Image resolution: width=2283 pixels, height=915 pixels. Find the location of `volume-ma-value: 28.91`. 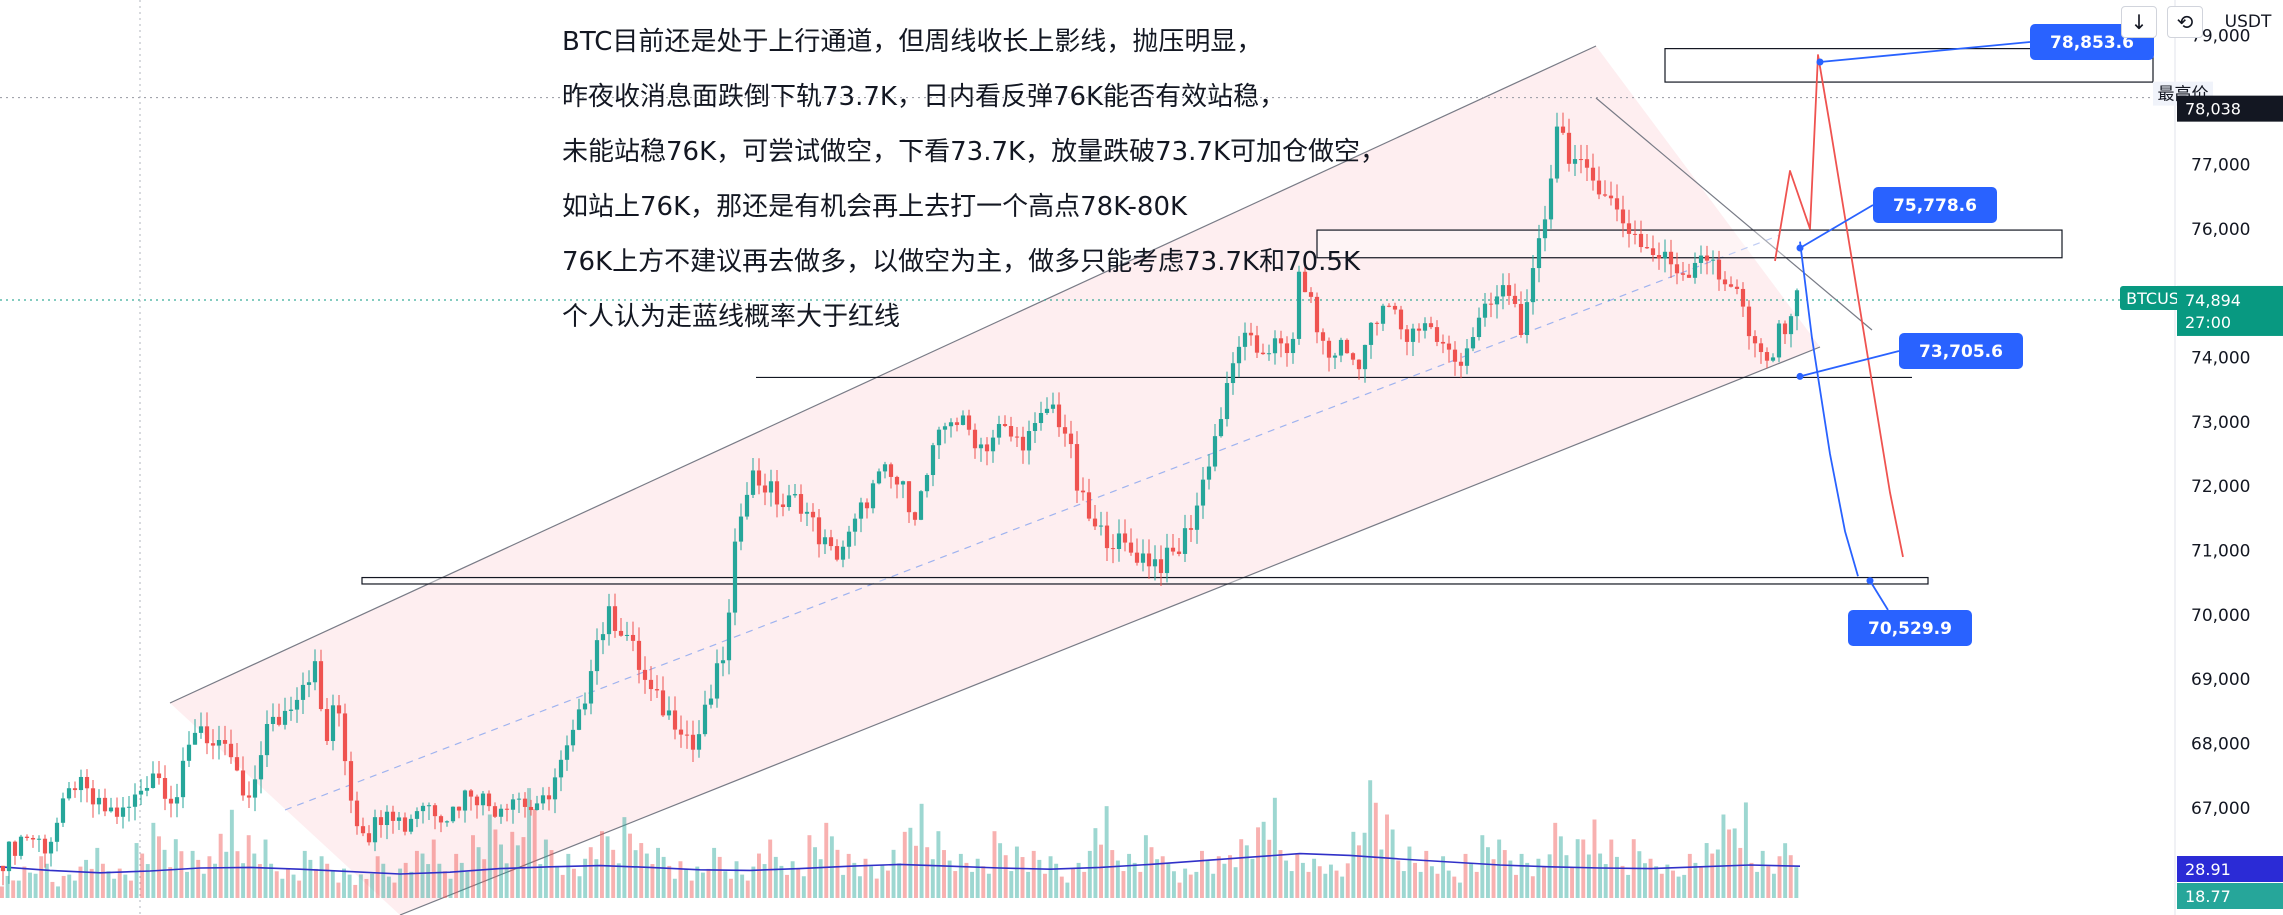

volume-ma-value: 28.91 is located at coordinates (2208, 869).